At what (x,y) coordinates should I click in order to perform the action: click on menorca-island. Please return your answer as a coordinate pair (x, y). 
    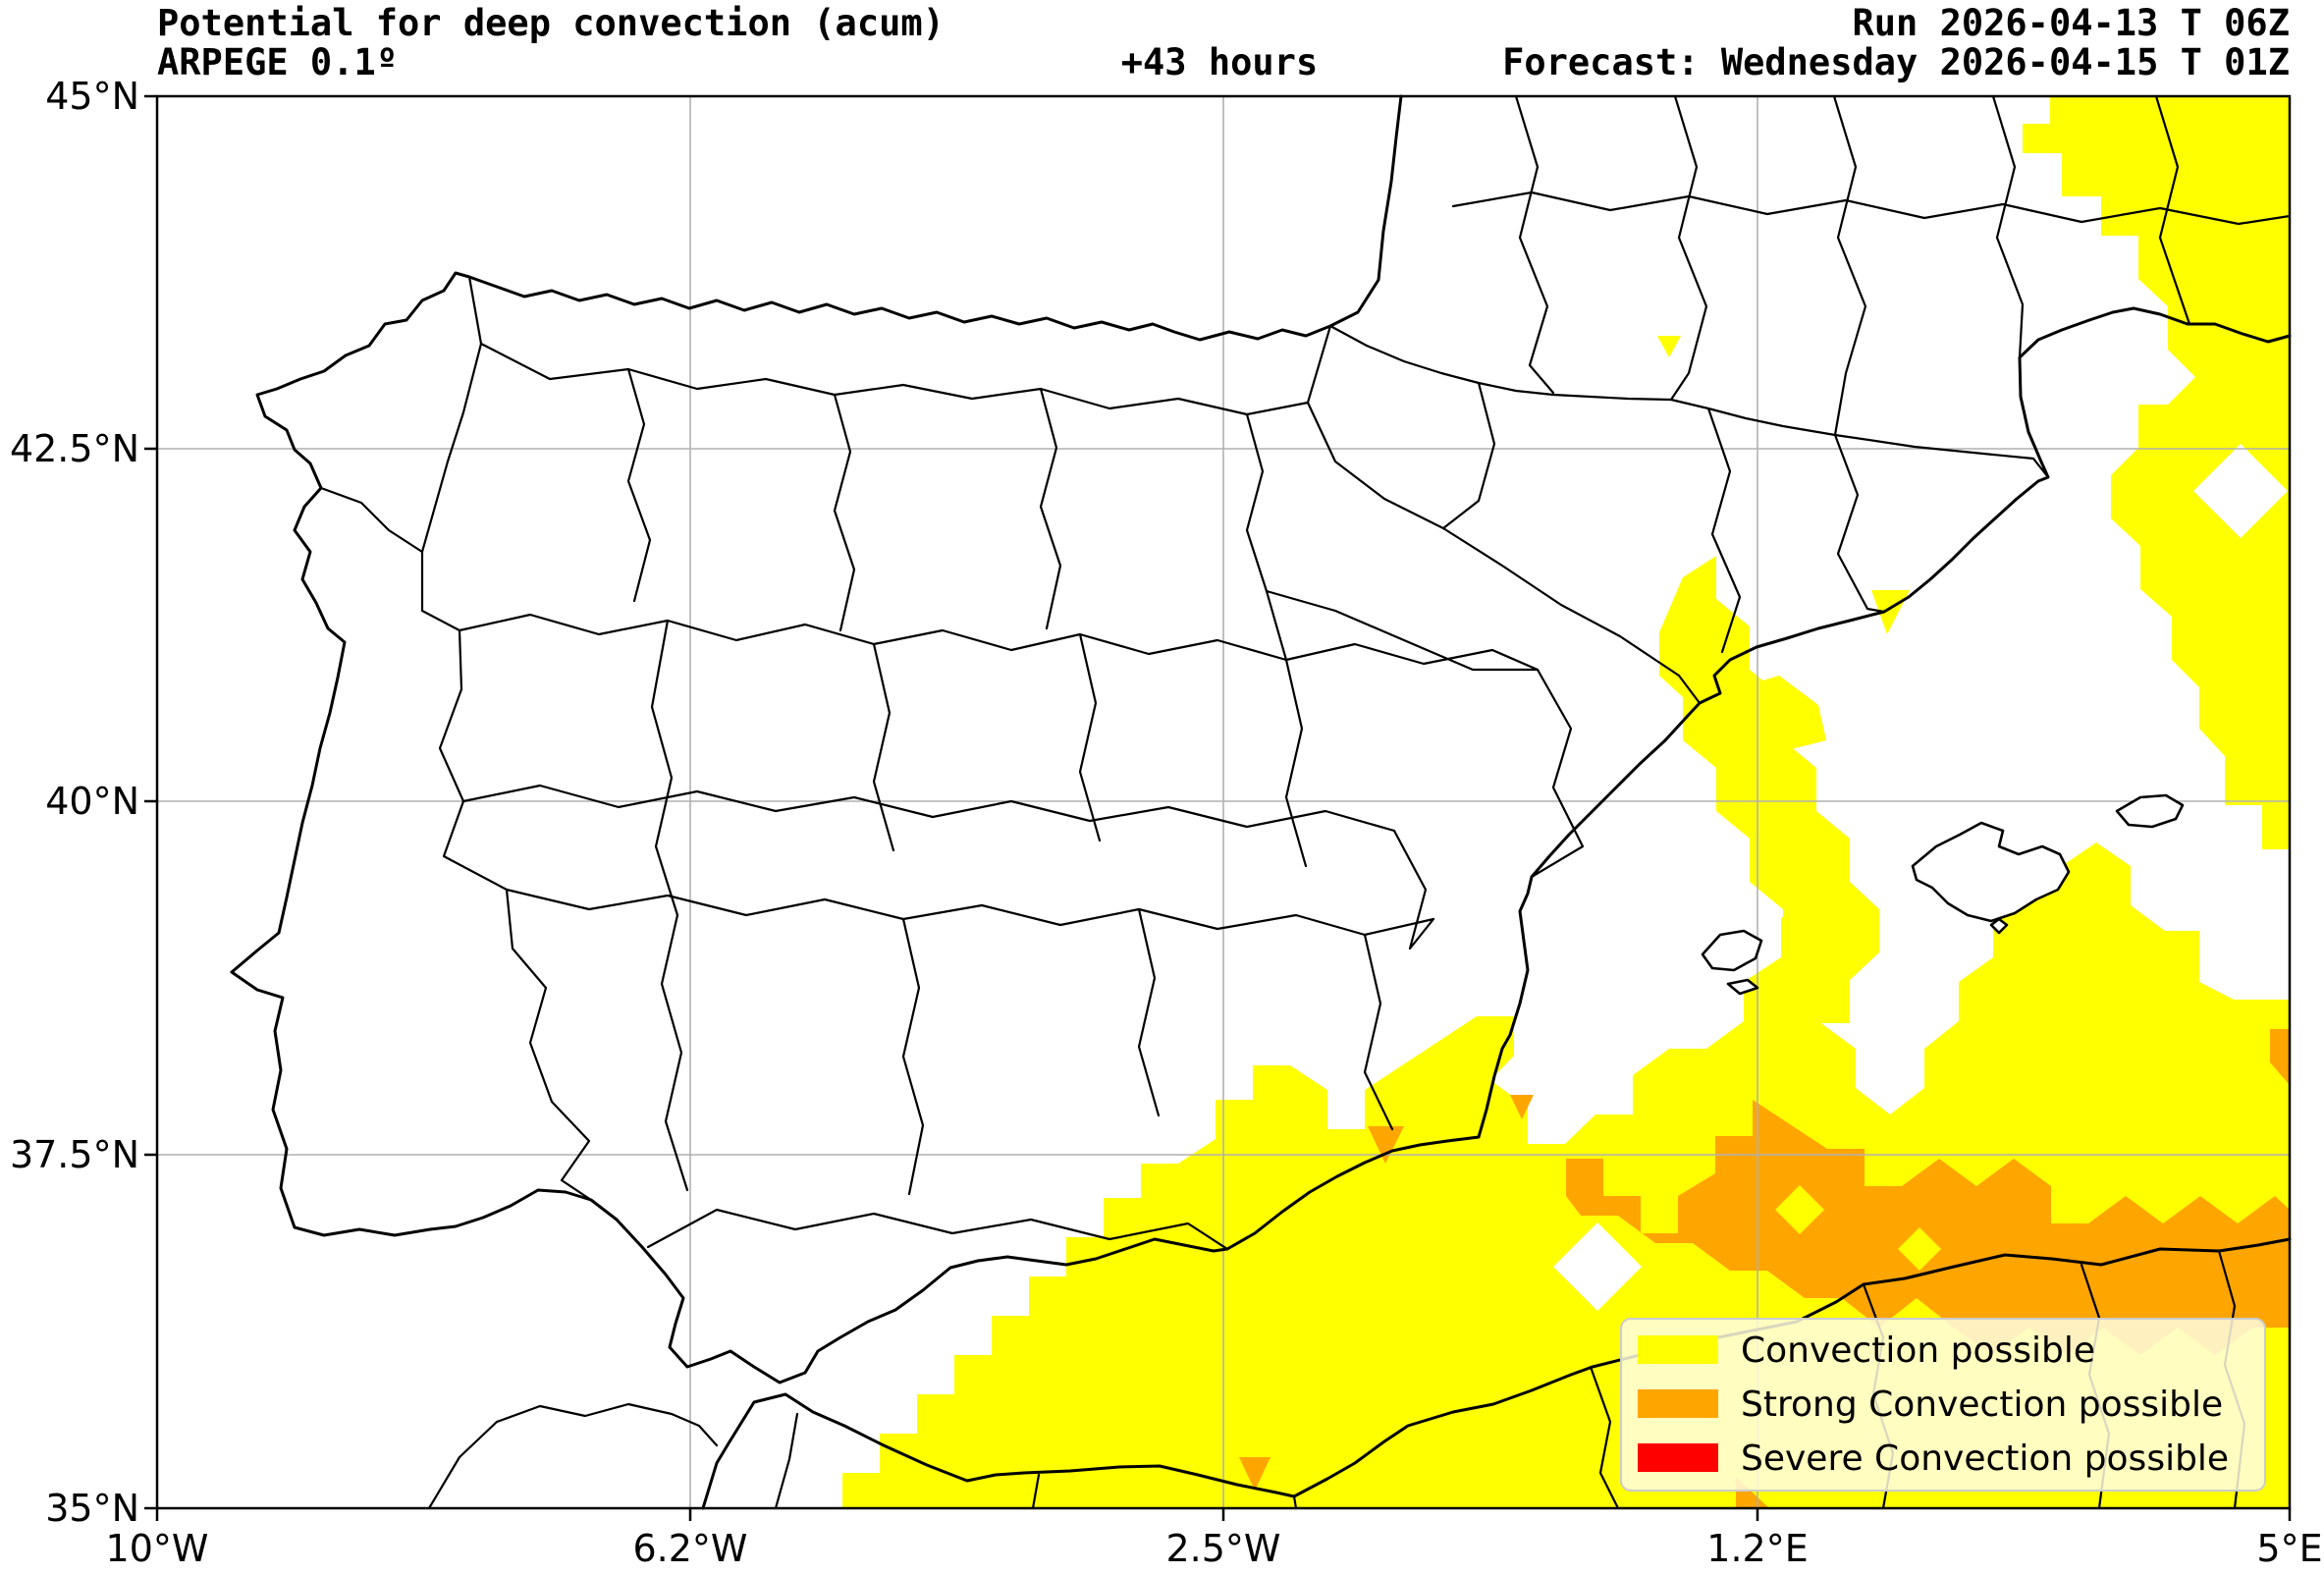
    Looking at the image, I should click on (2150, 811).